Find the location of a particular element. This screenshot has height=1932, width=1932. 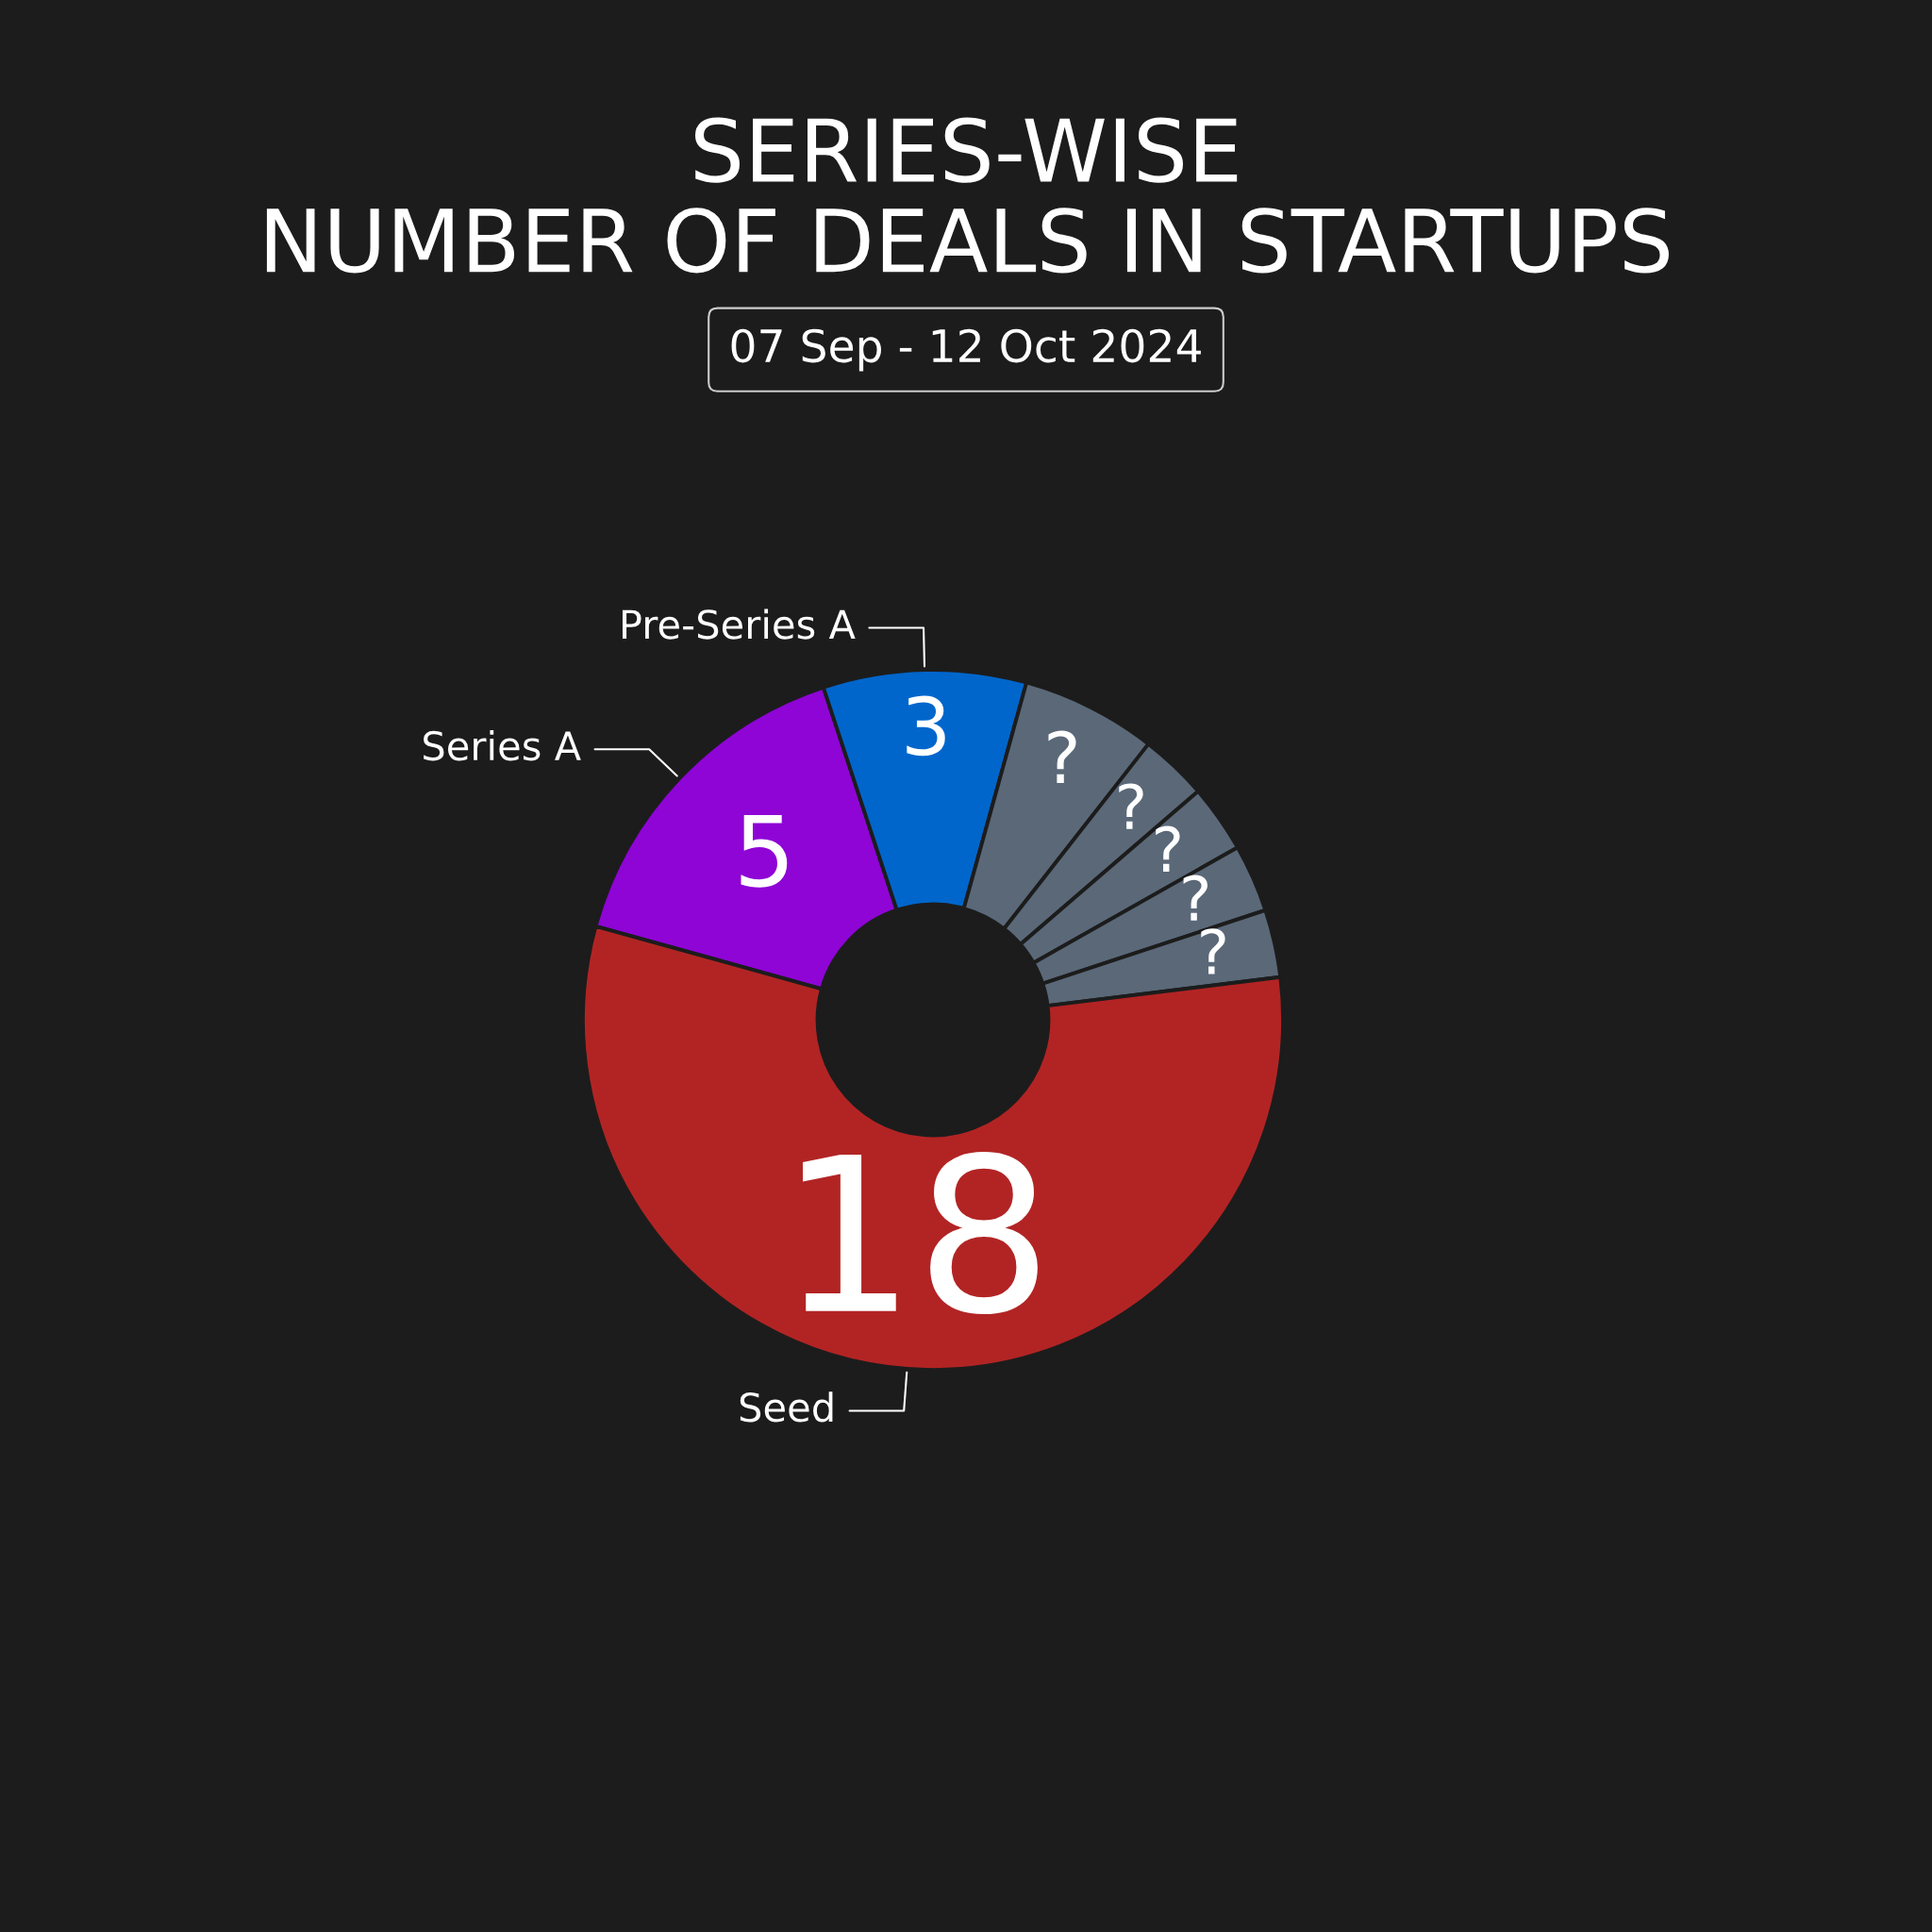

slice-label: Pre-Series A is located at coordinates (739, 624).